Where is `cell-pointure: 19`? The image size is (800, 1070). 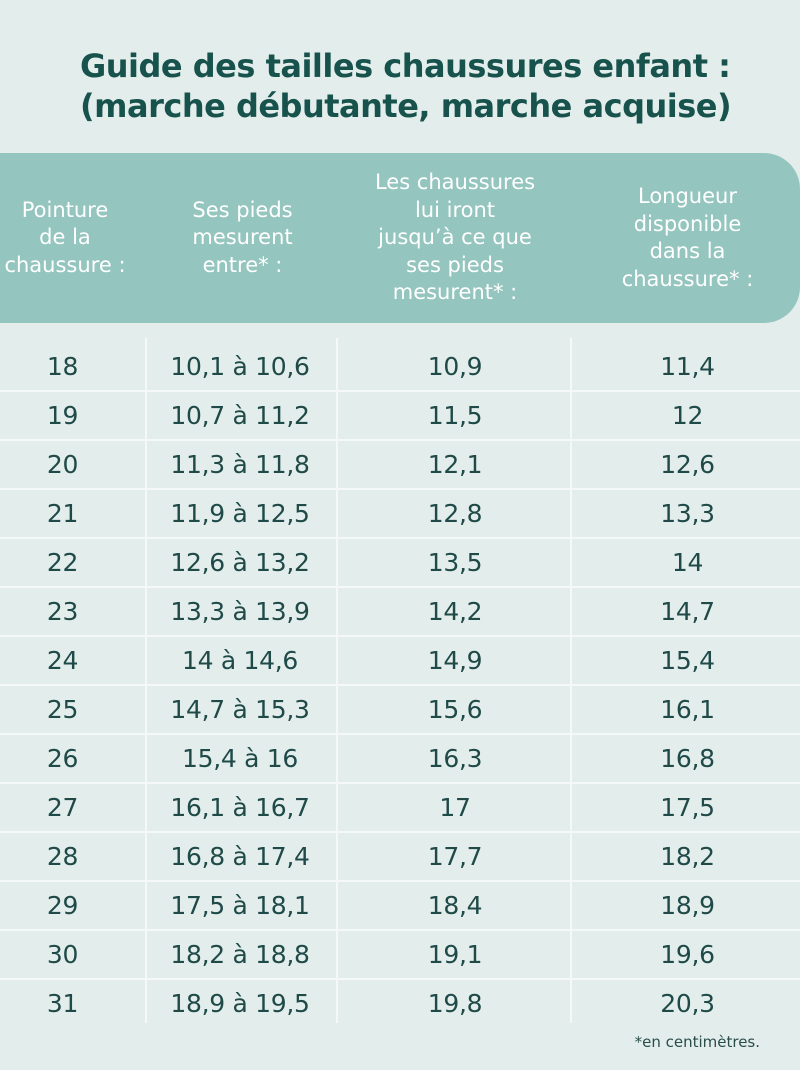 cell-pointure: 19 is located at coordinates (62, 415).